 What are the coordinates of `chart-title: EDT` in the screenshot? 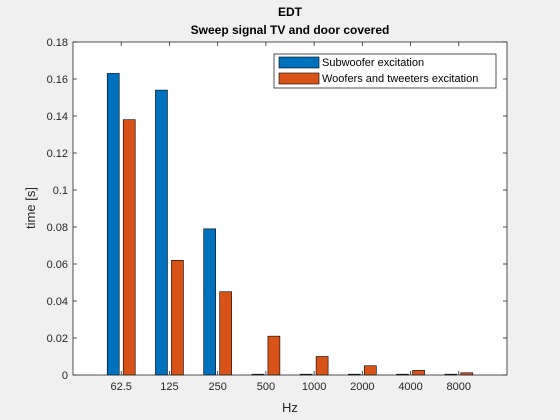 It's located at (290, 12).